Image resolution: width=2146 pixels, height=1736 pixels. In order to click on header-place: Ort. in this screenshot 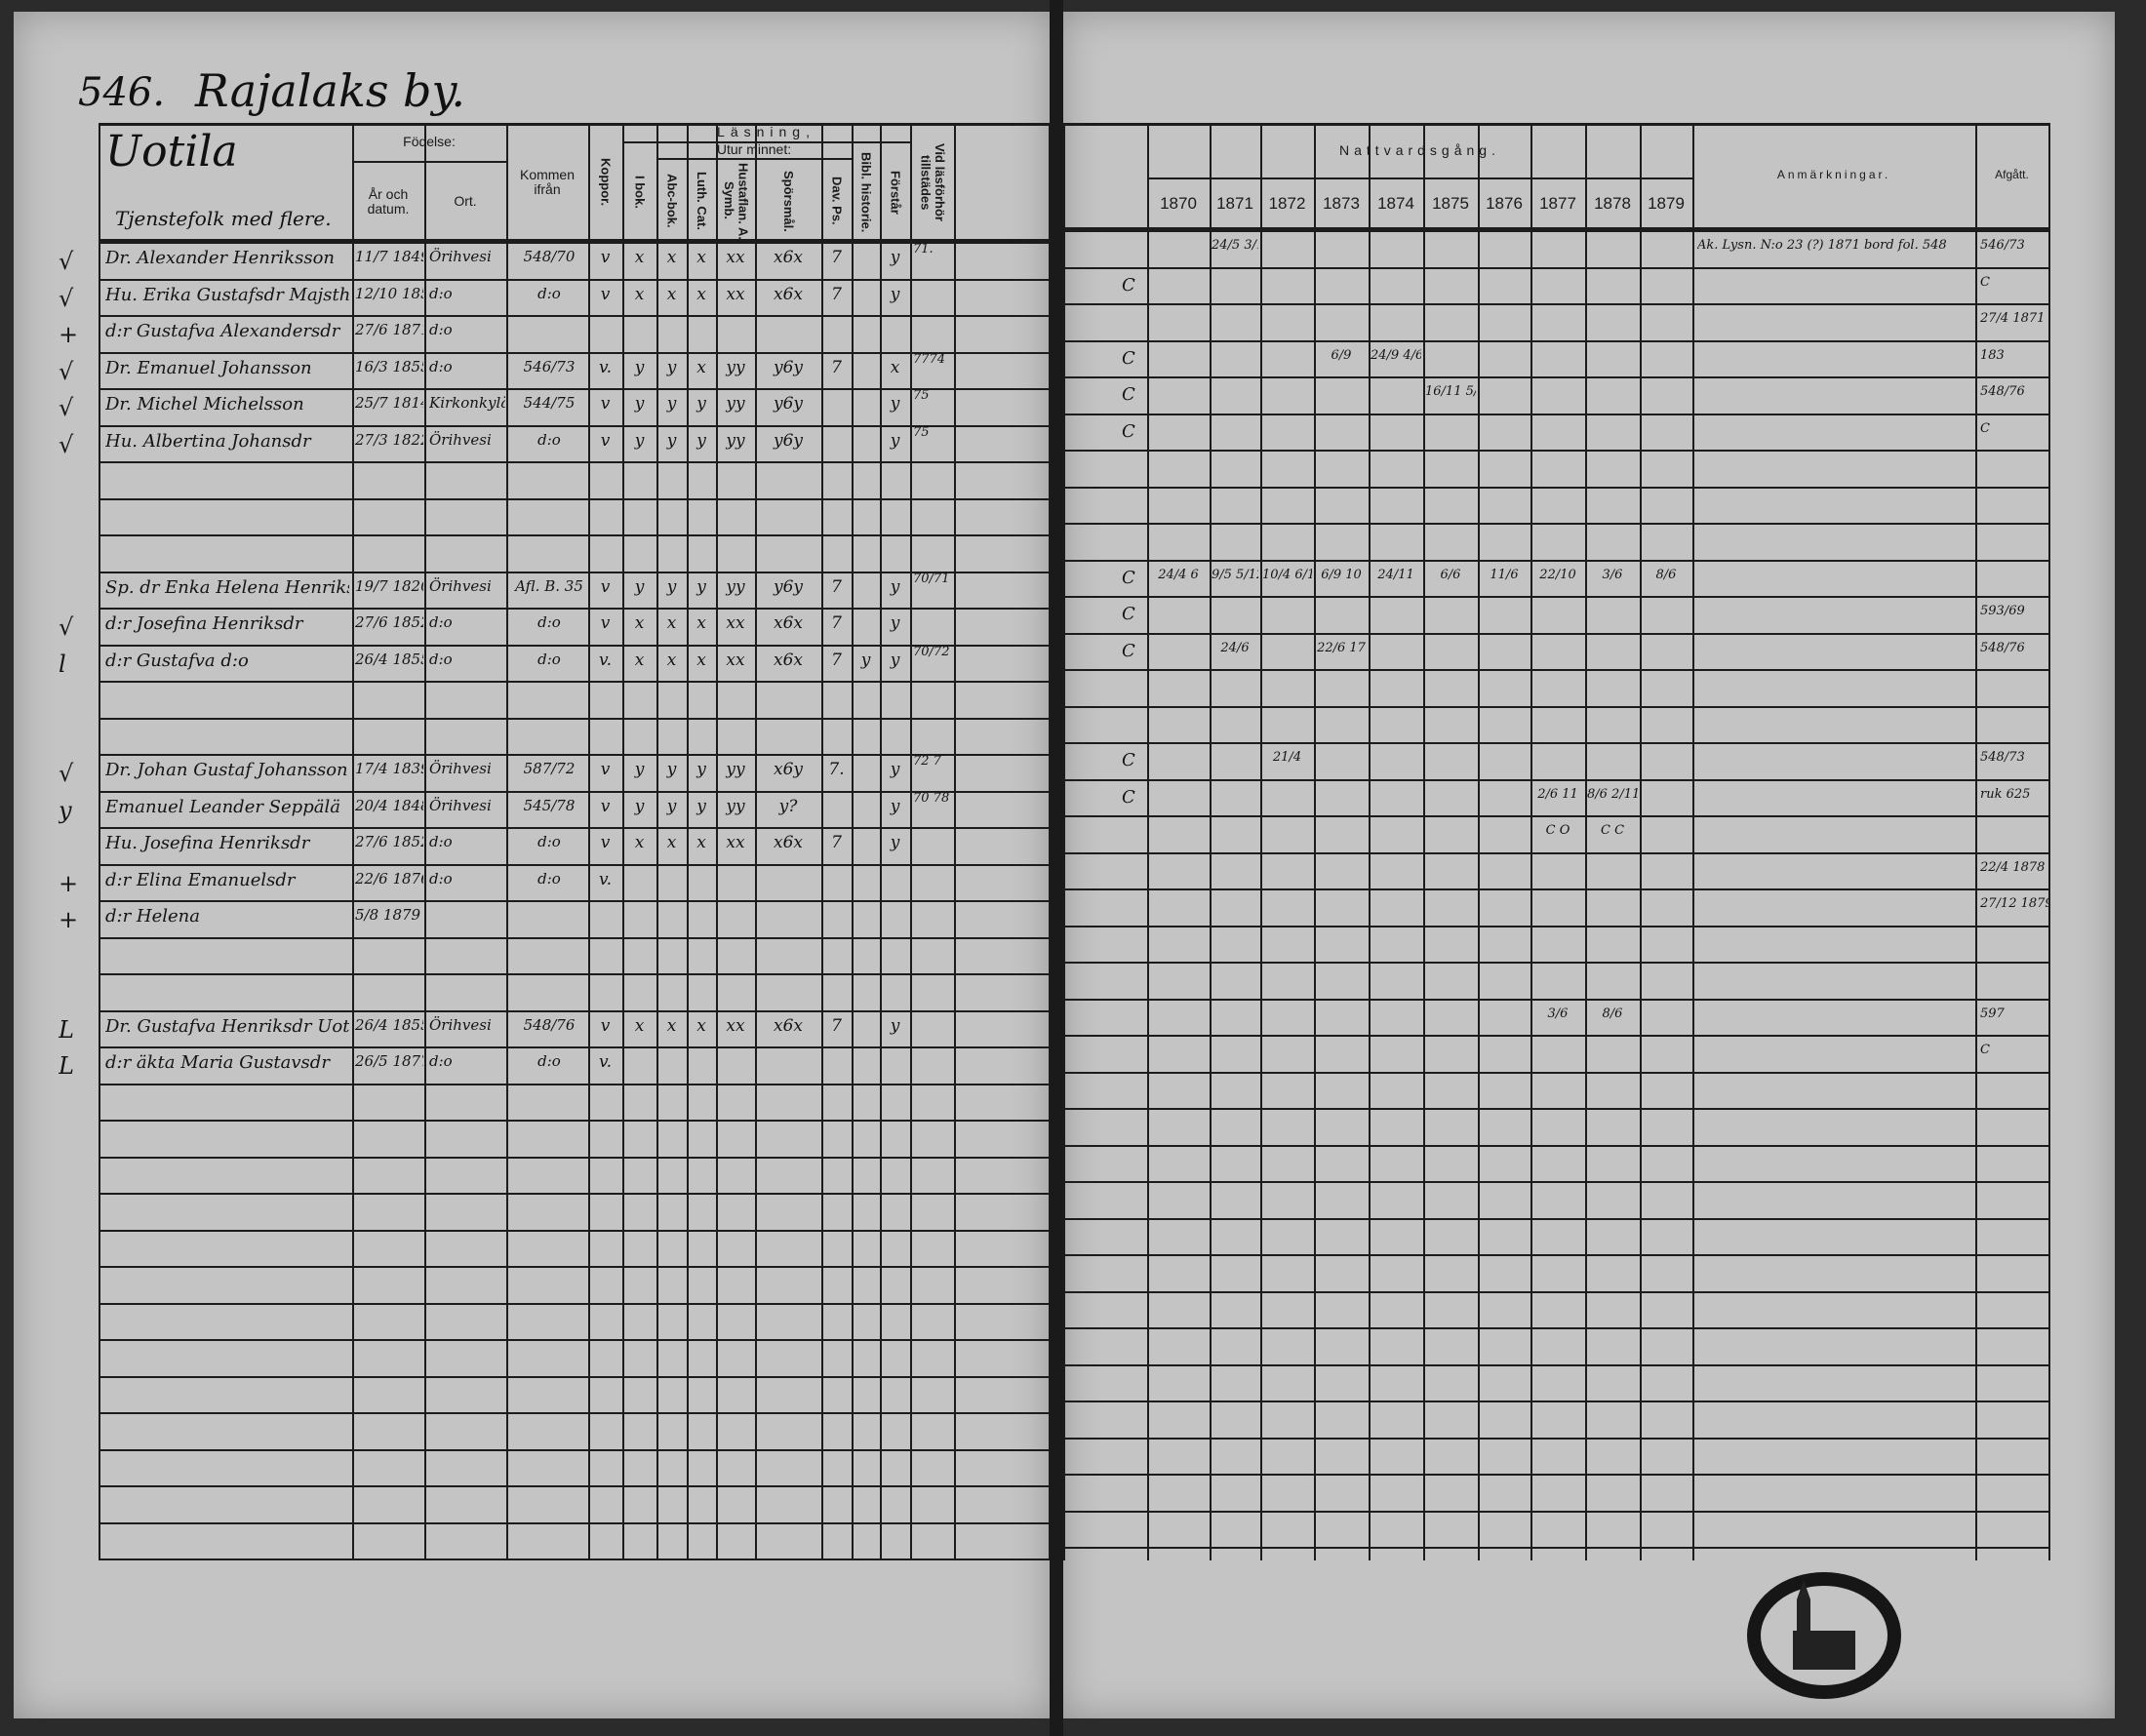, I will do `click(466, 201)`.